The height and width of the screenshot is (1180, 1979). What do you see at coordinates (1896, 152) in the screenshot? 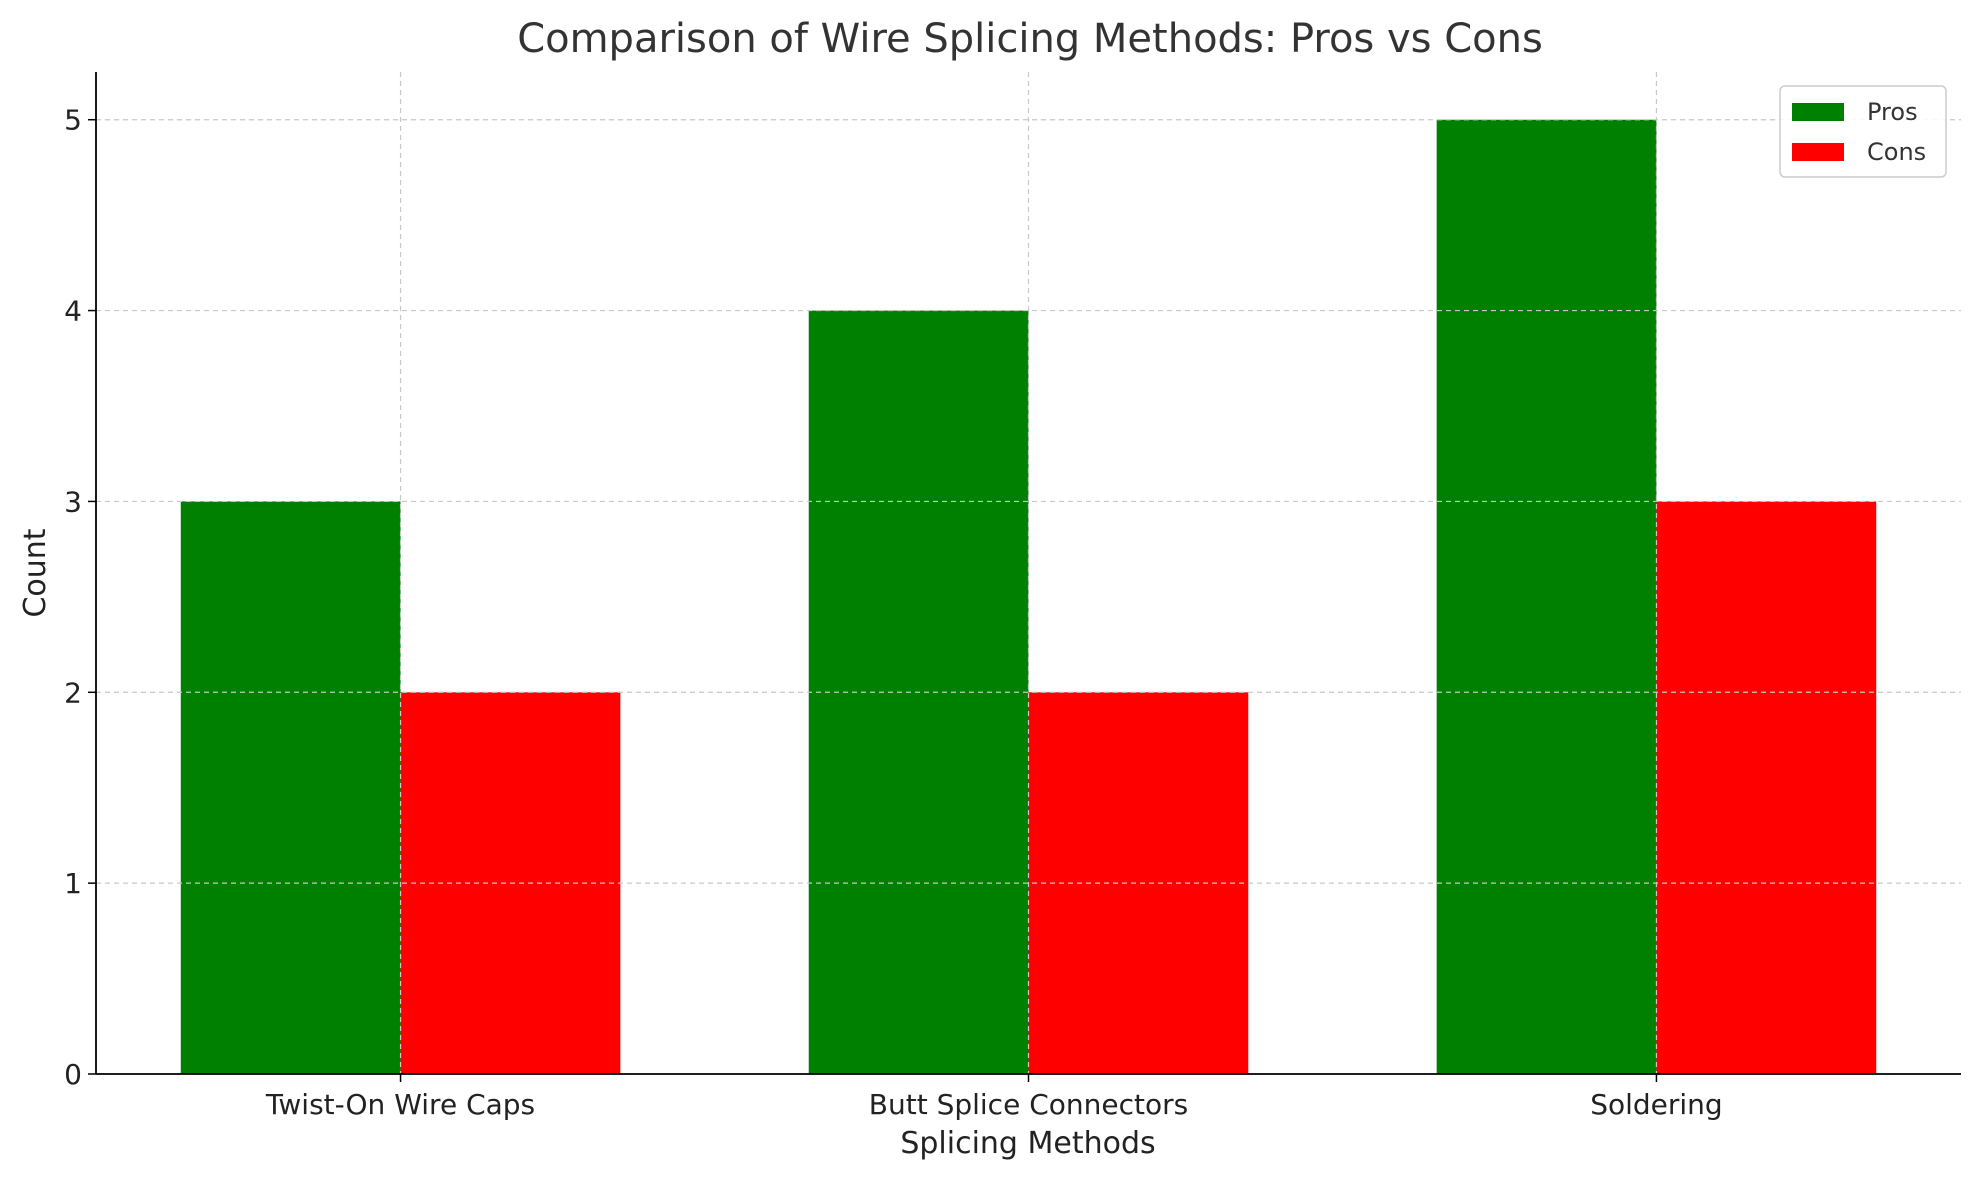
I see `legend-label-cons: Cons` at bounding box center [1896, 152].